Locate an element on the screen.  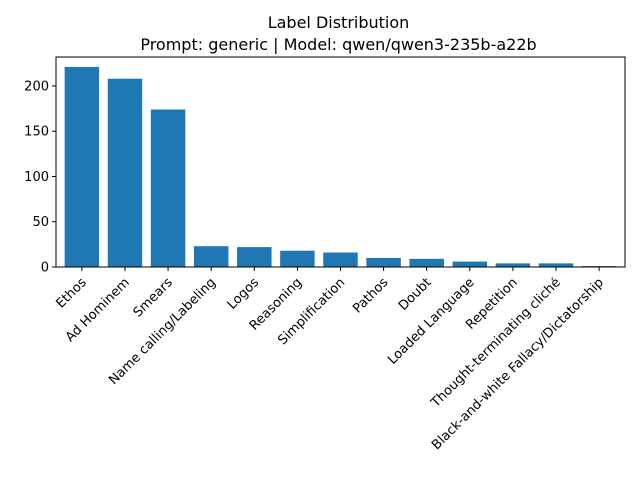
bar-smears is located at coordinates (168, 188).